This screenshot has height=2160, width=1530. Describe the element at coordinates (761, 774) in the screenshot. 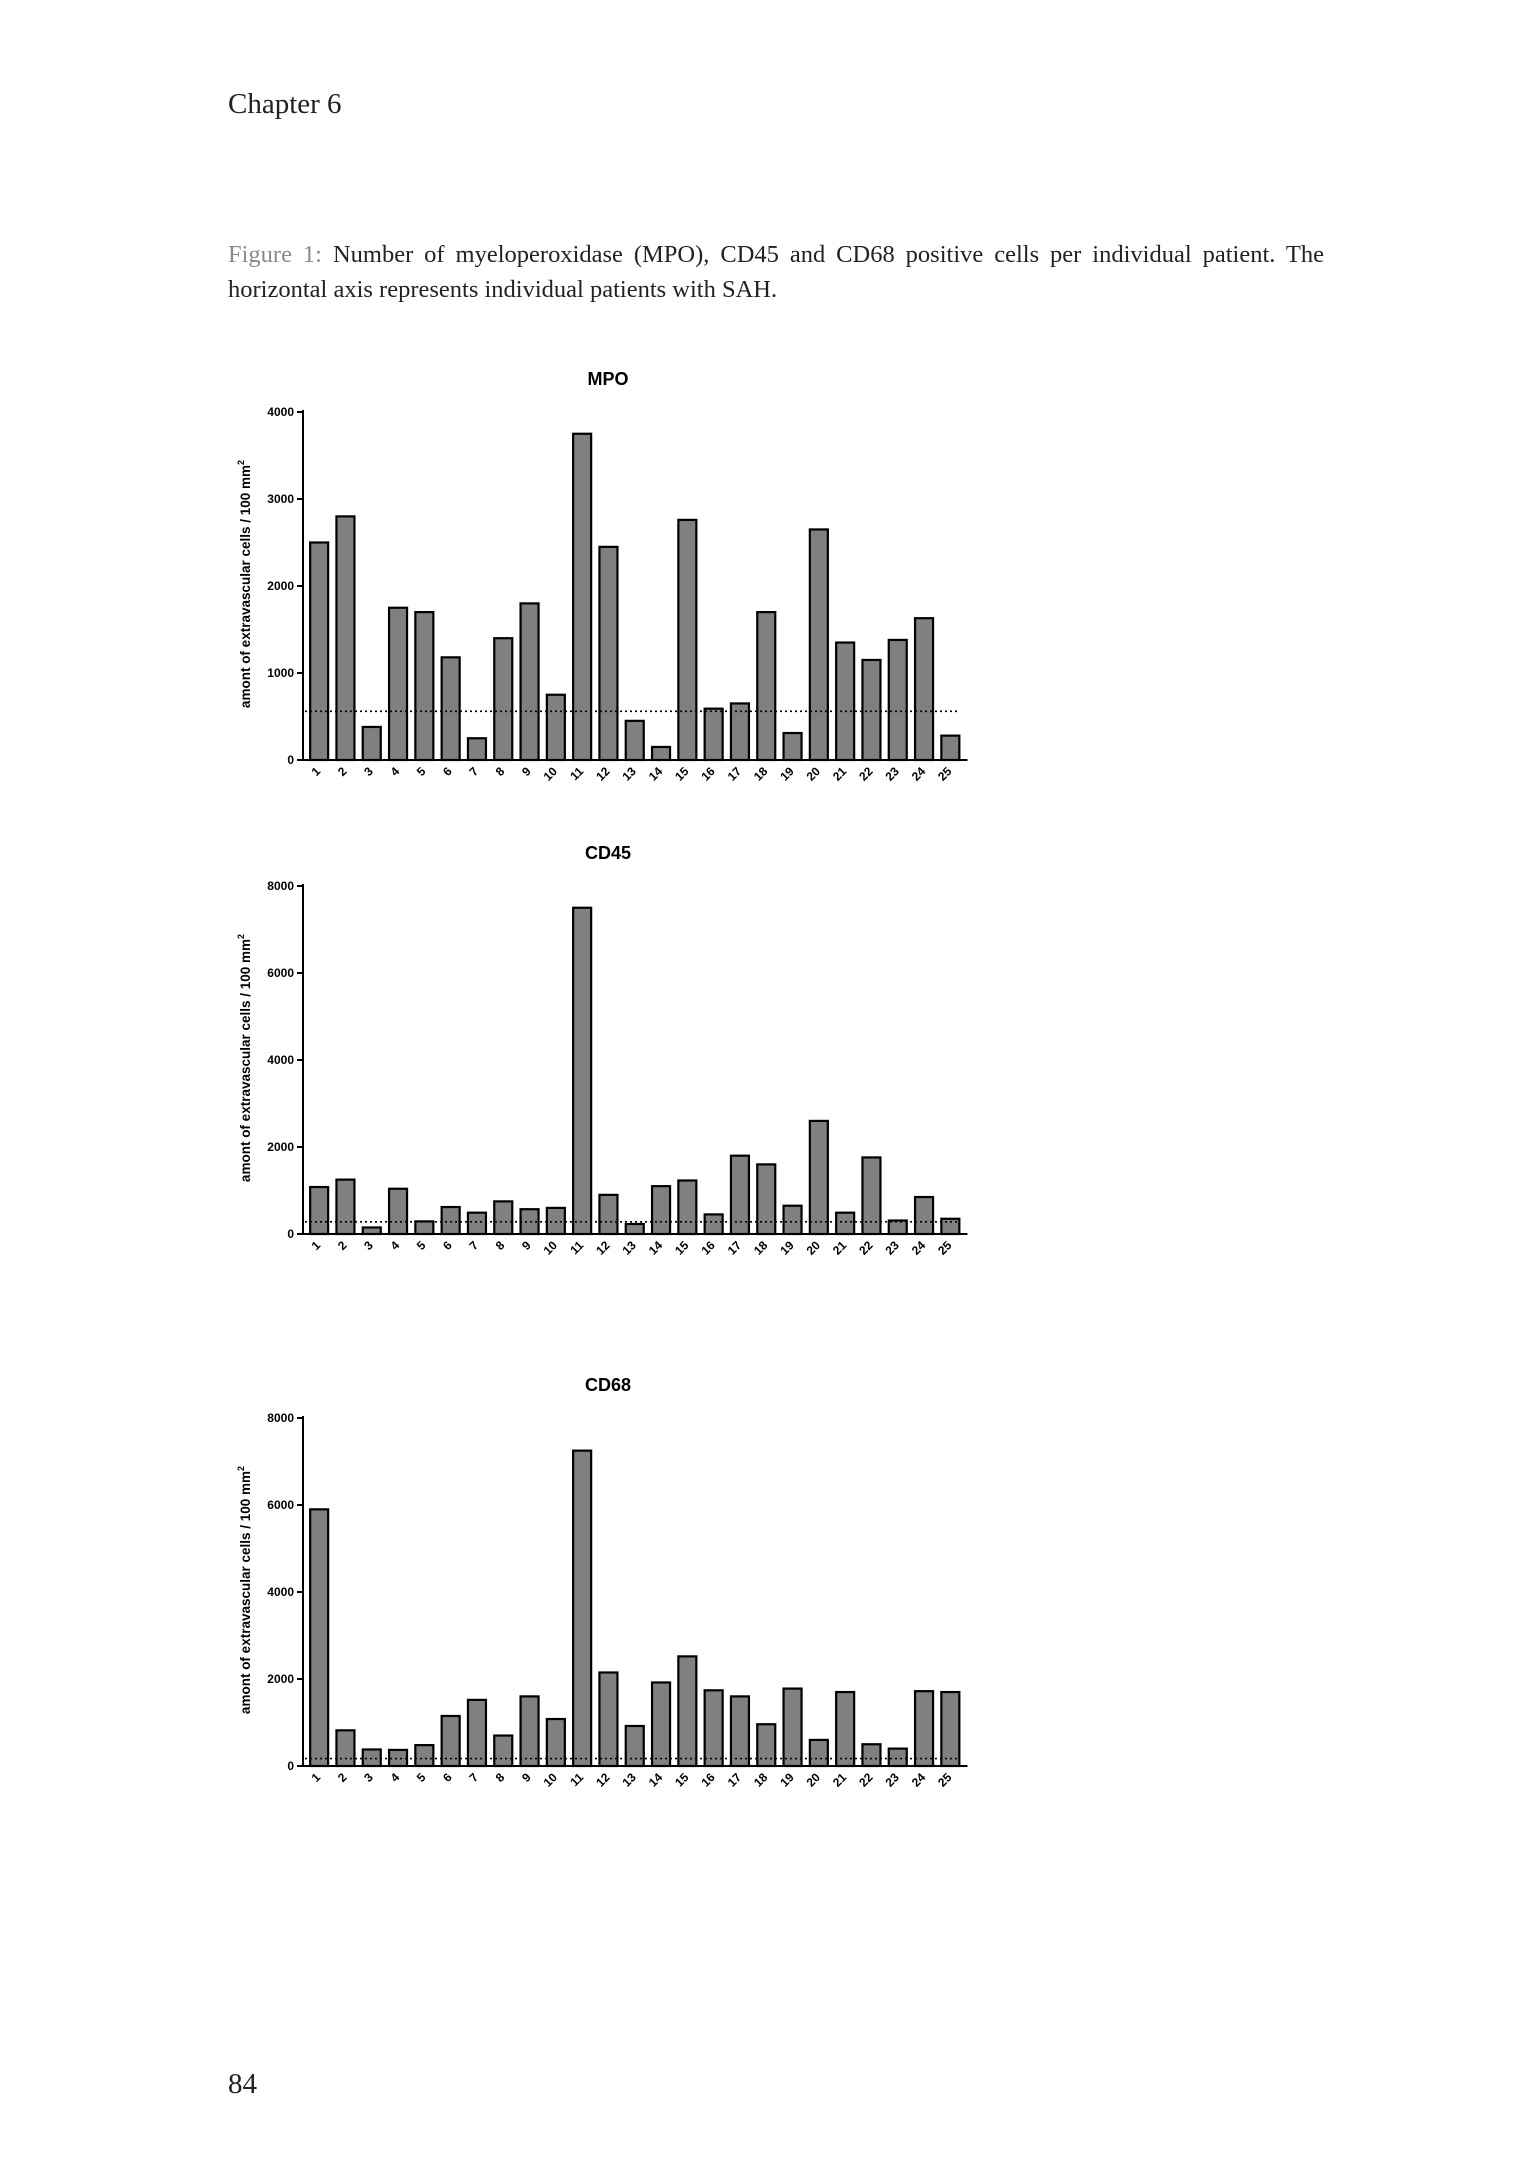

I see `mpo-x-tick-label: 18` at that location.